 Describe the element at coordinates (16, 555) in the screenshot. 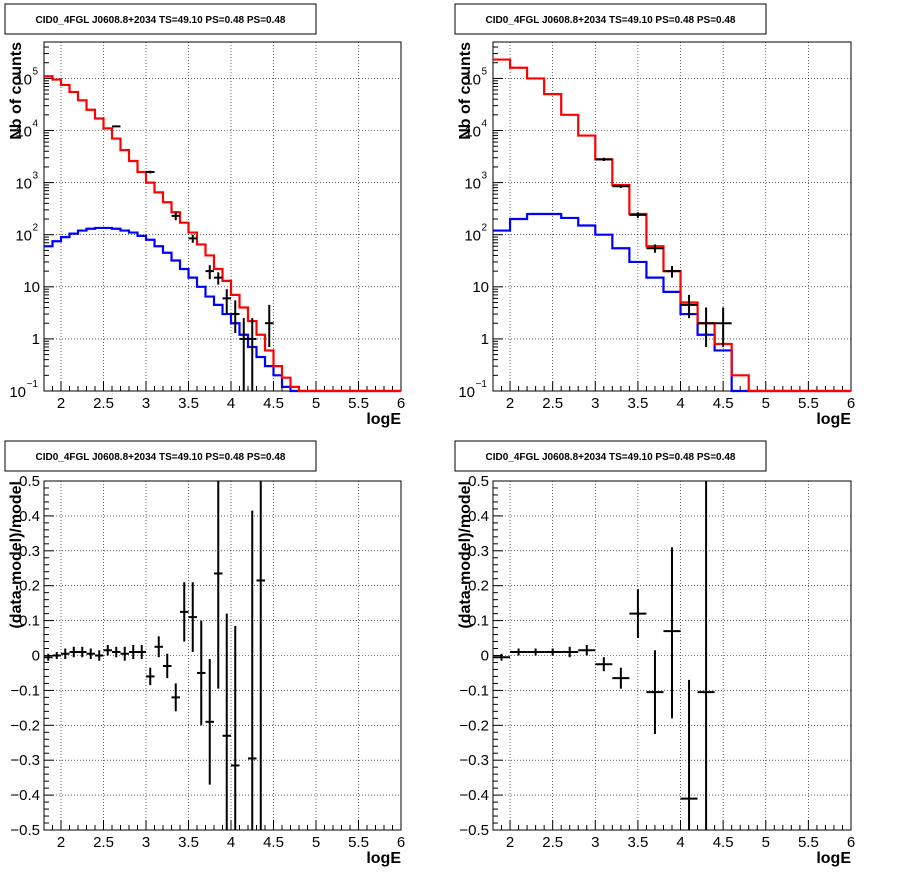

I see `y-axis-title: (data-model)/model` at that location.